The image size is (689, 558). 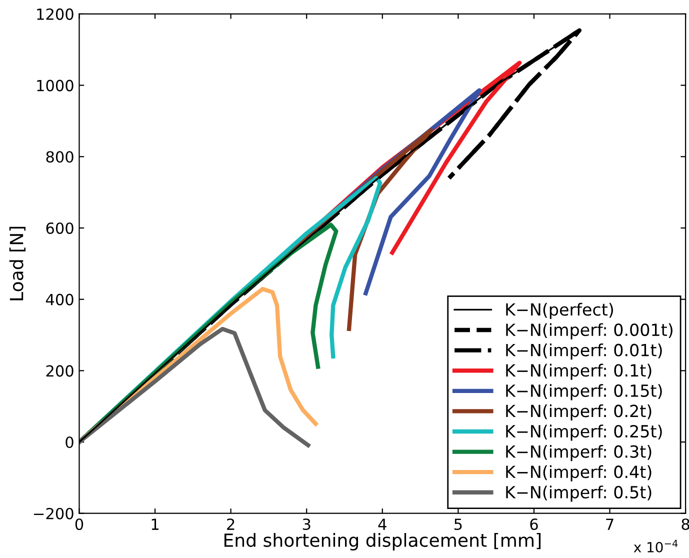 What do you see at coordinates (60, 157) in the screenshot?
I see `y-tick-label: 800` at bounding box center [60, 157].